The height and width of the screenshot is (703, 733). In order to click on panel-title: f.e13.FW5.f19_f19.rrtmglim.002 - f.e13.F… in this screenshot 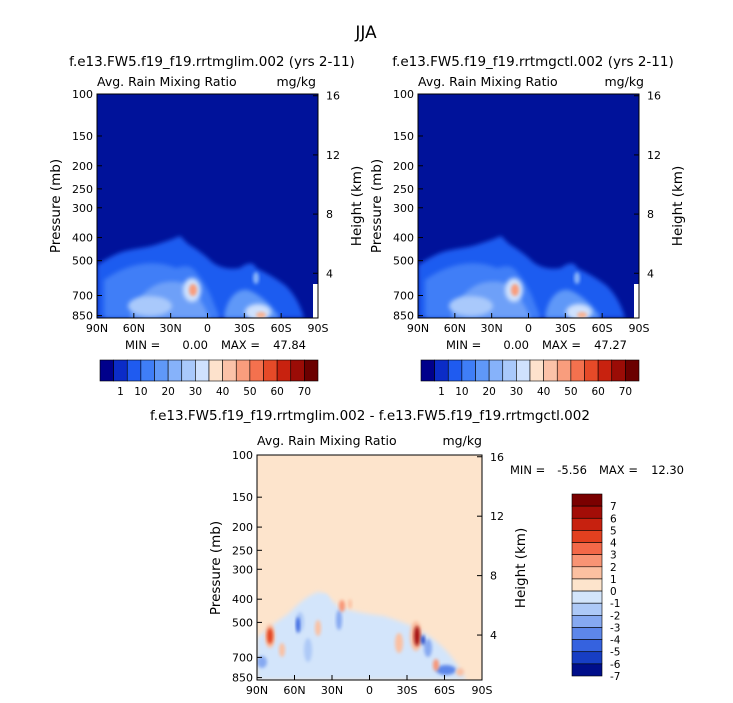, I will do `click(370, 416)`.